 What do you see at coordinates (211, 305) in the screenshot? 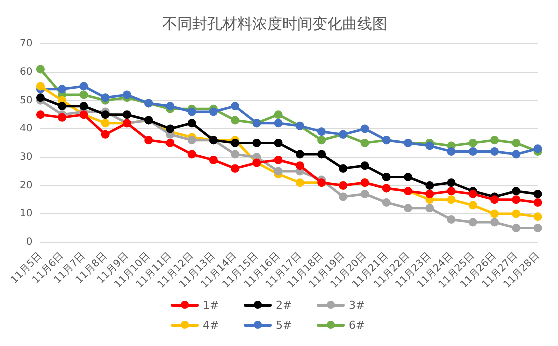
I see `legend-label: 1#` at bounding box center [211, 305].